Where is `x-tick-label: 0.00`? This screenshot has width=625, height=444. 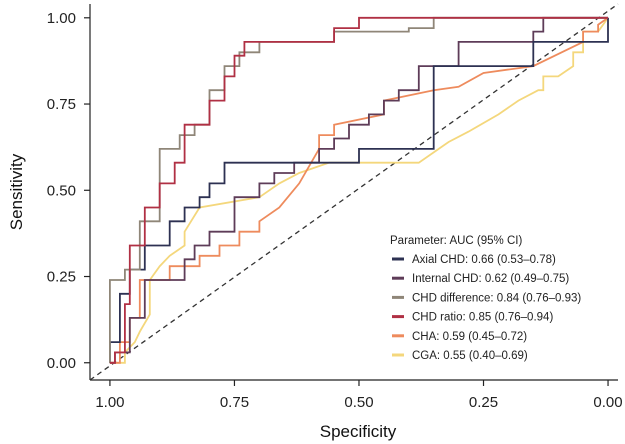
x-tick-label: 0.00 is located at coordinates (607, 402).